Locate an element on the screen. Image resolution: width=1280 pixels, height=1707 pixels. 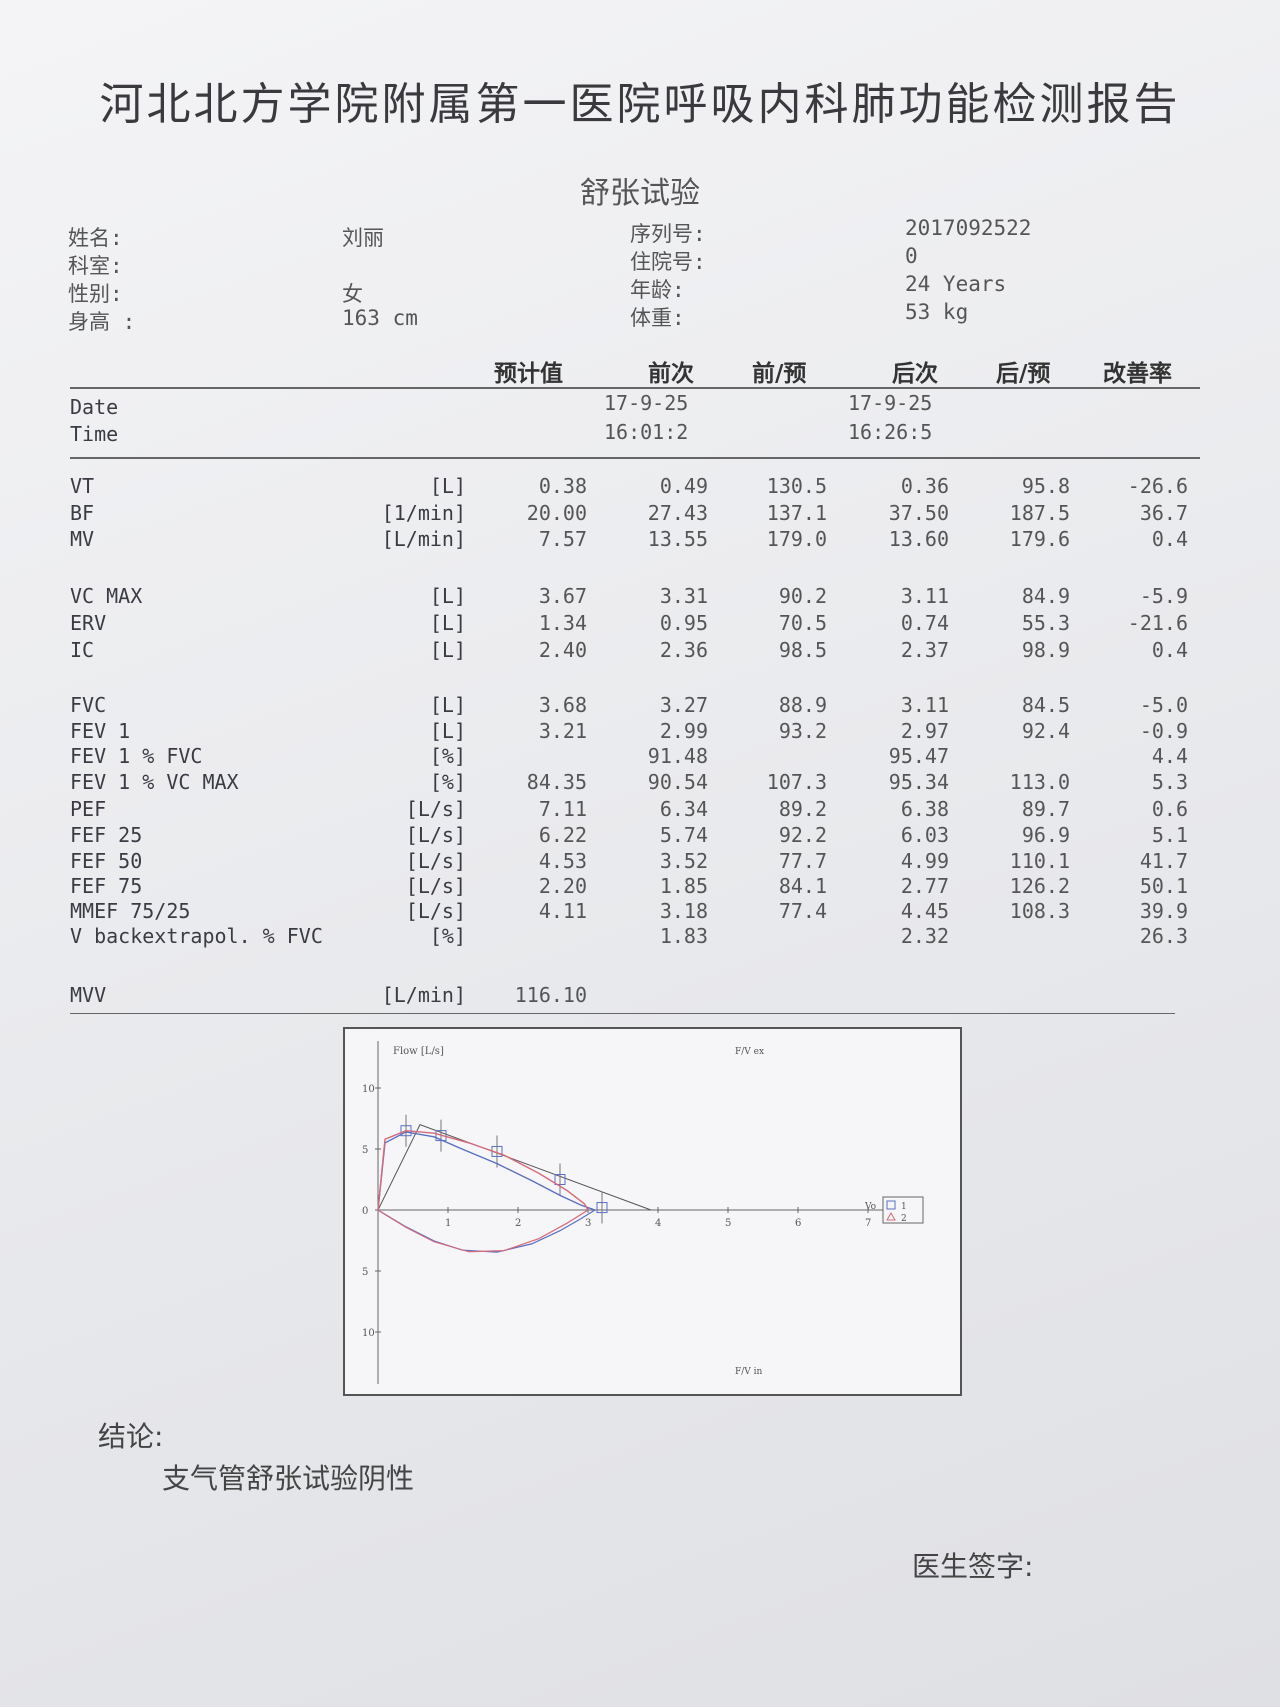
cell-name: FEF 25 is located at coordinates (106, 835).